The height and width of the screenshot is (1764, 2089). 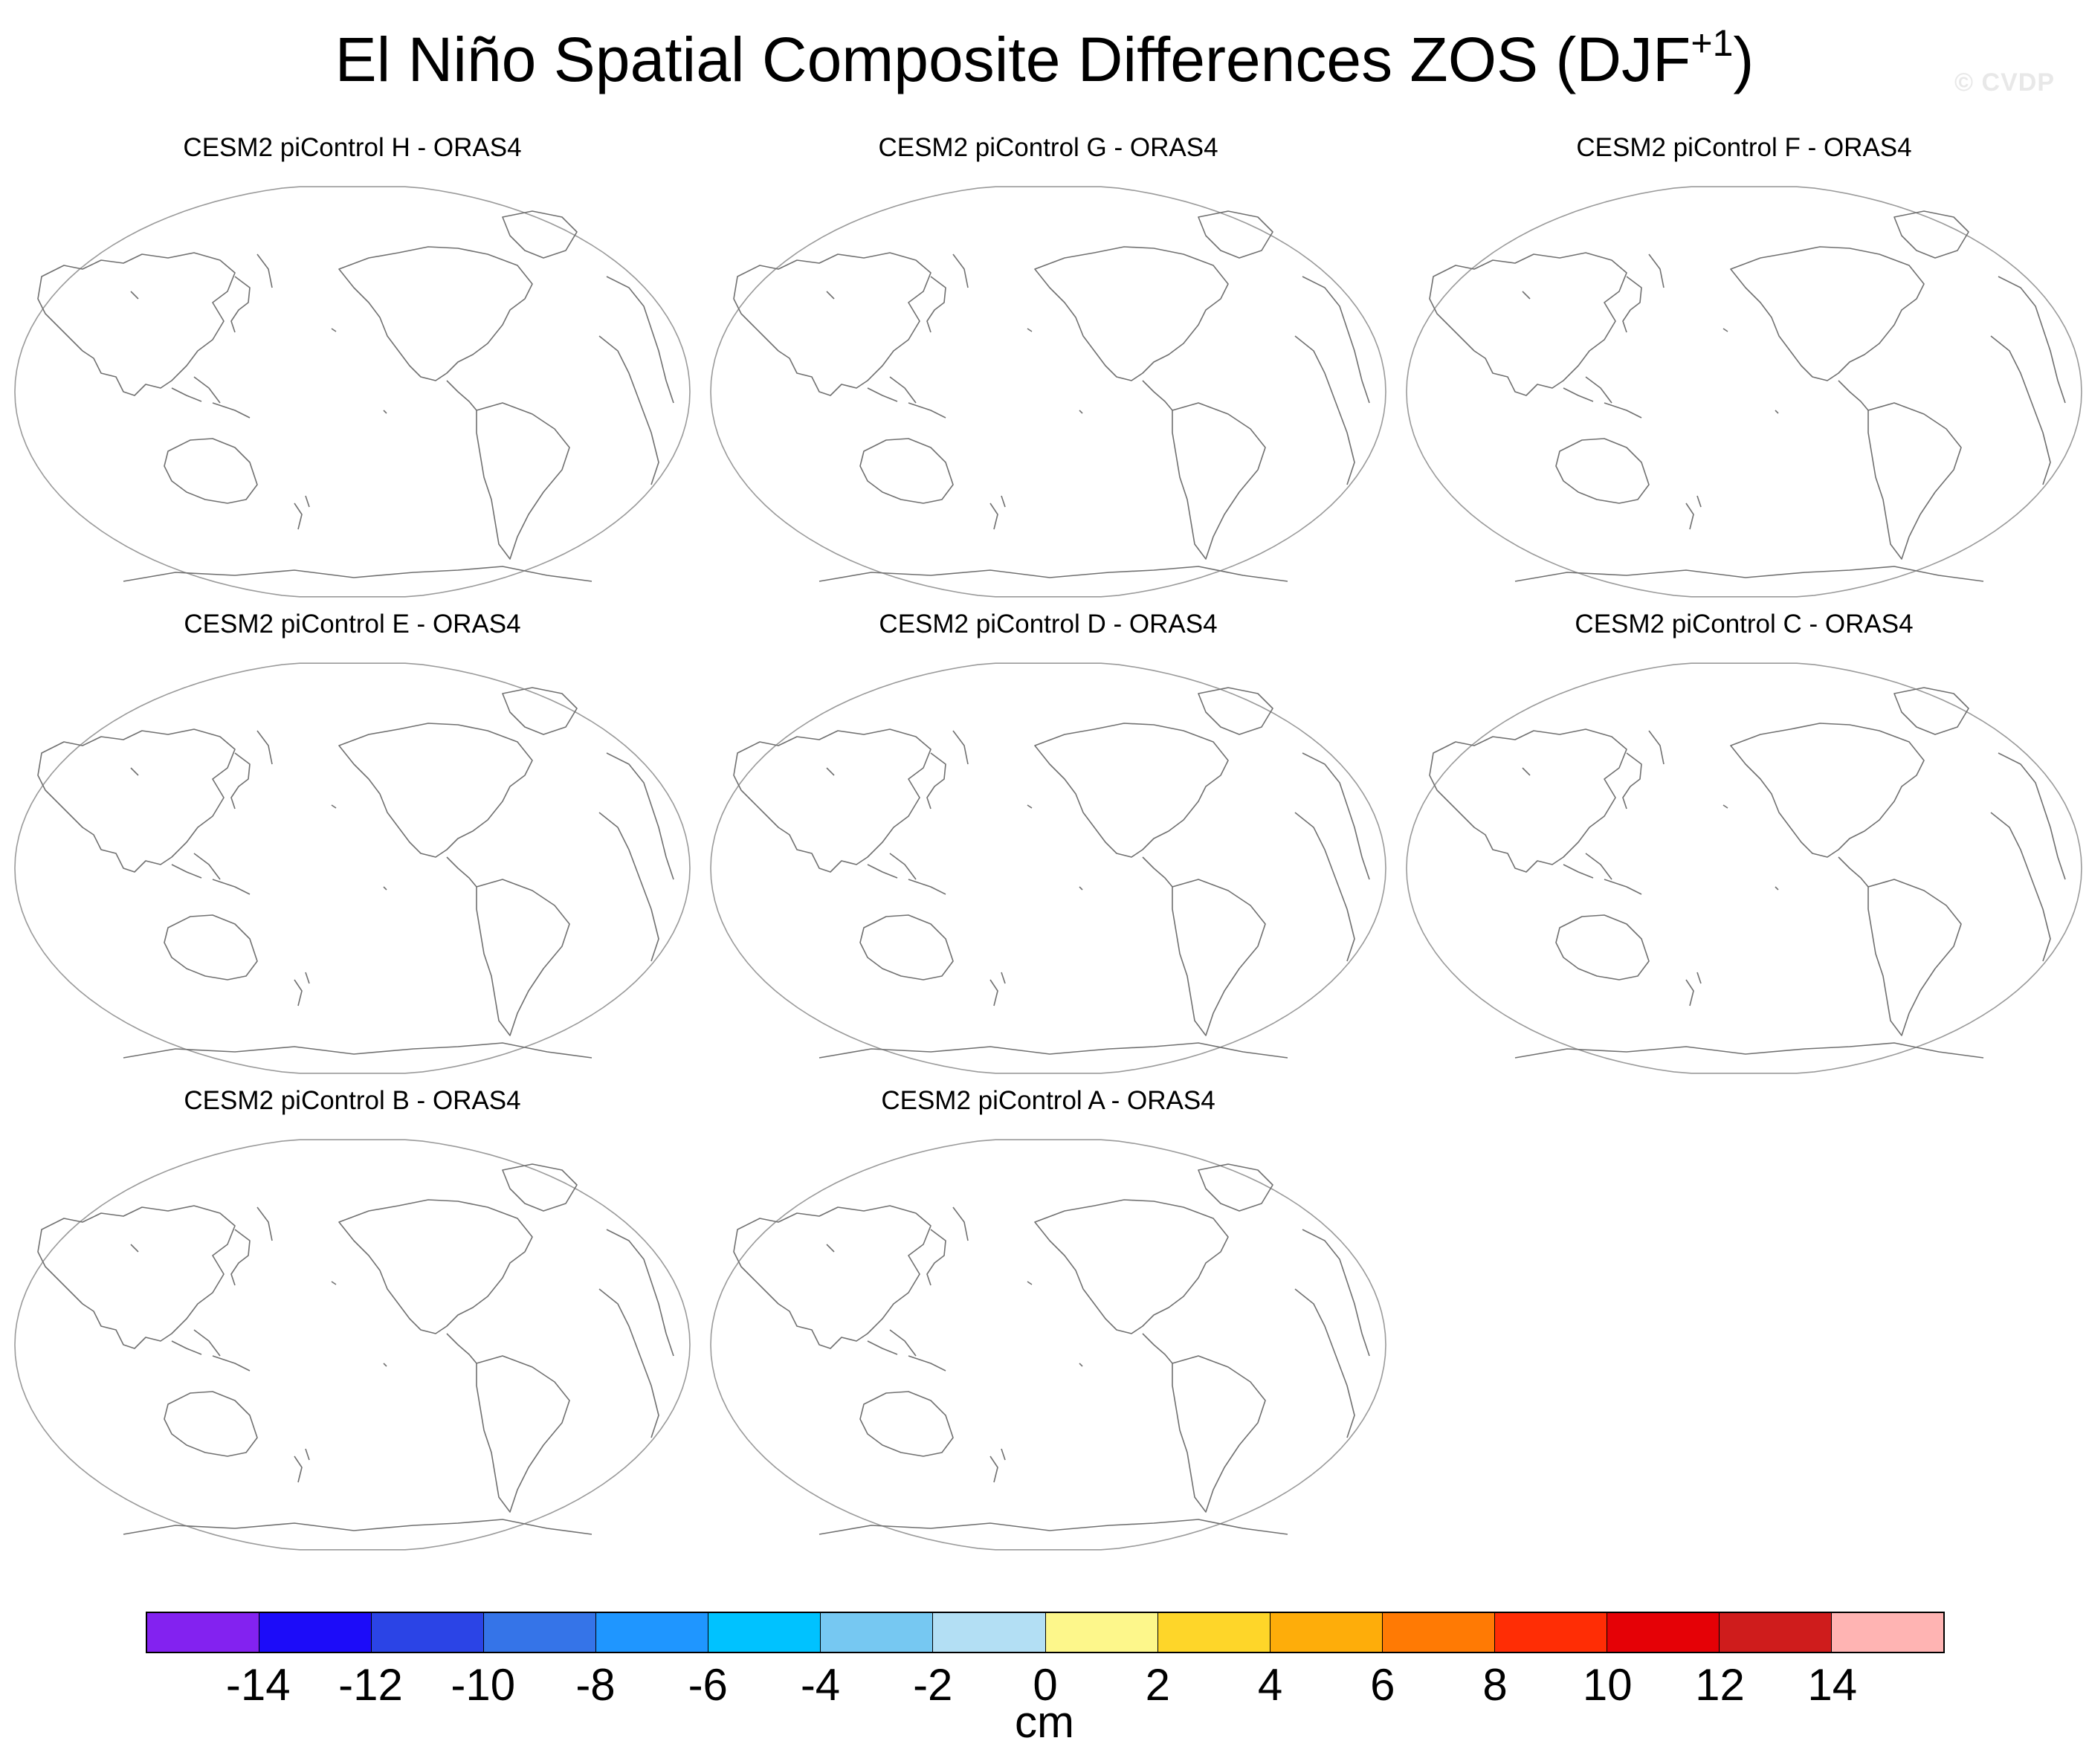 What do you see at coordinates (820, 1685) in the screenshot?
I see `colorbar-tick-label: -4` at bounding box center [820, 1685].